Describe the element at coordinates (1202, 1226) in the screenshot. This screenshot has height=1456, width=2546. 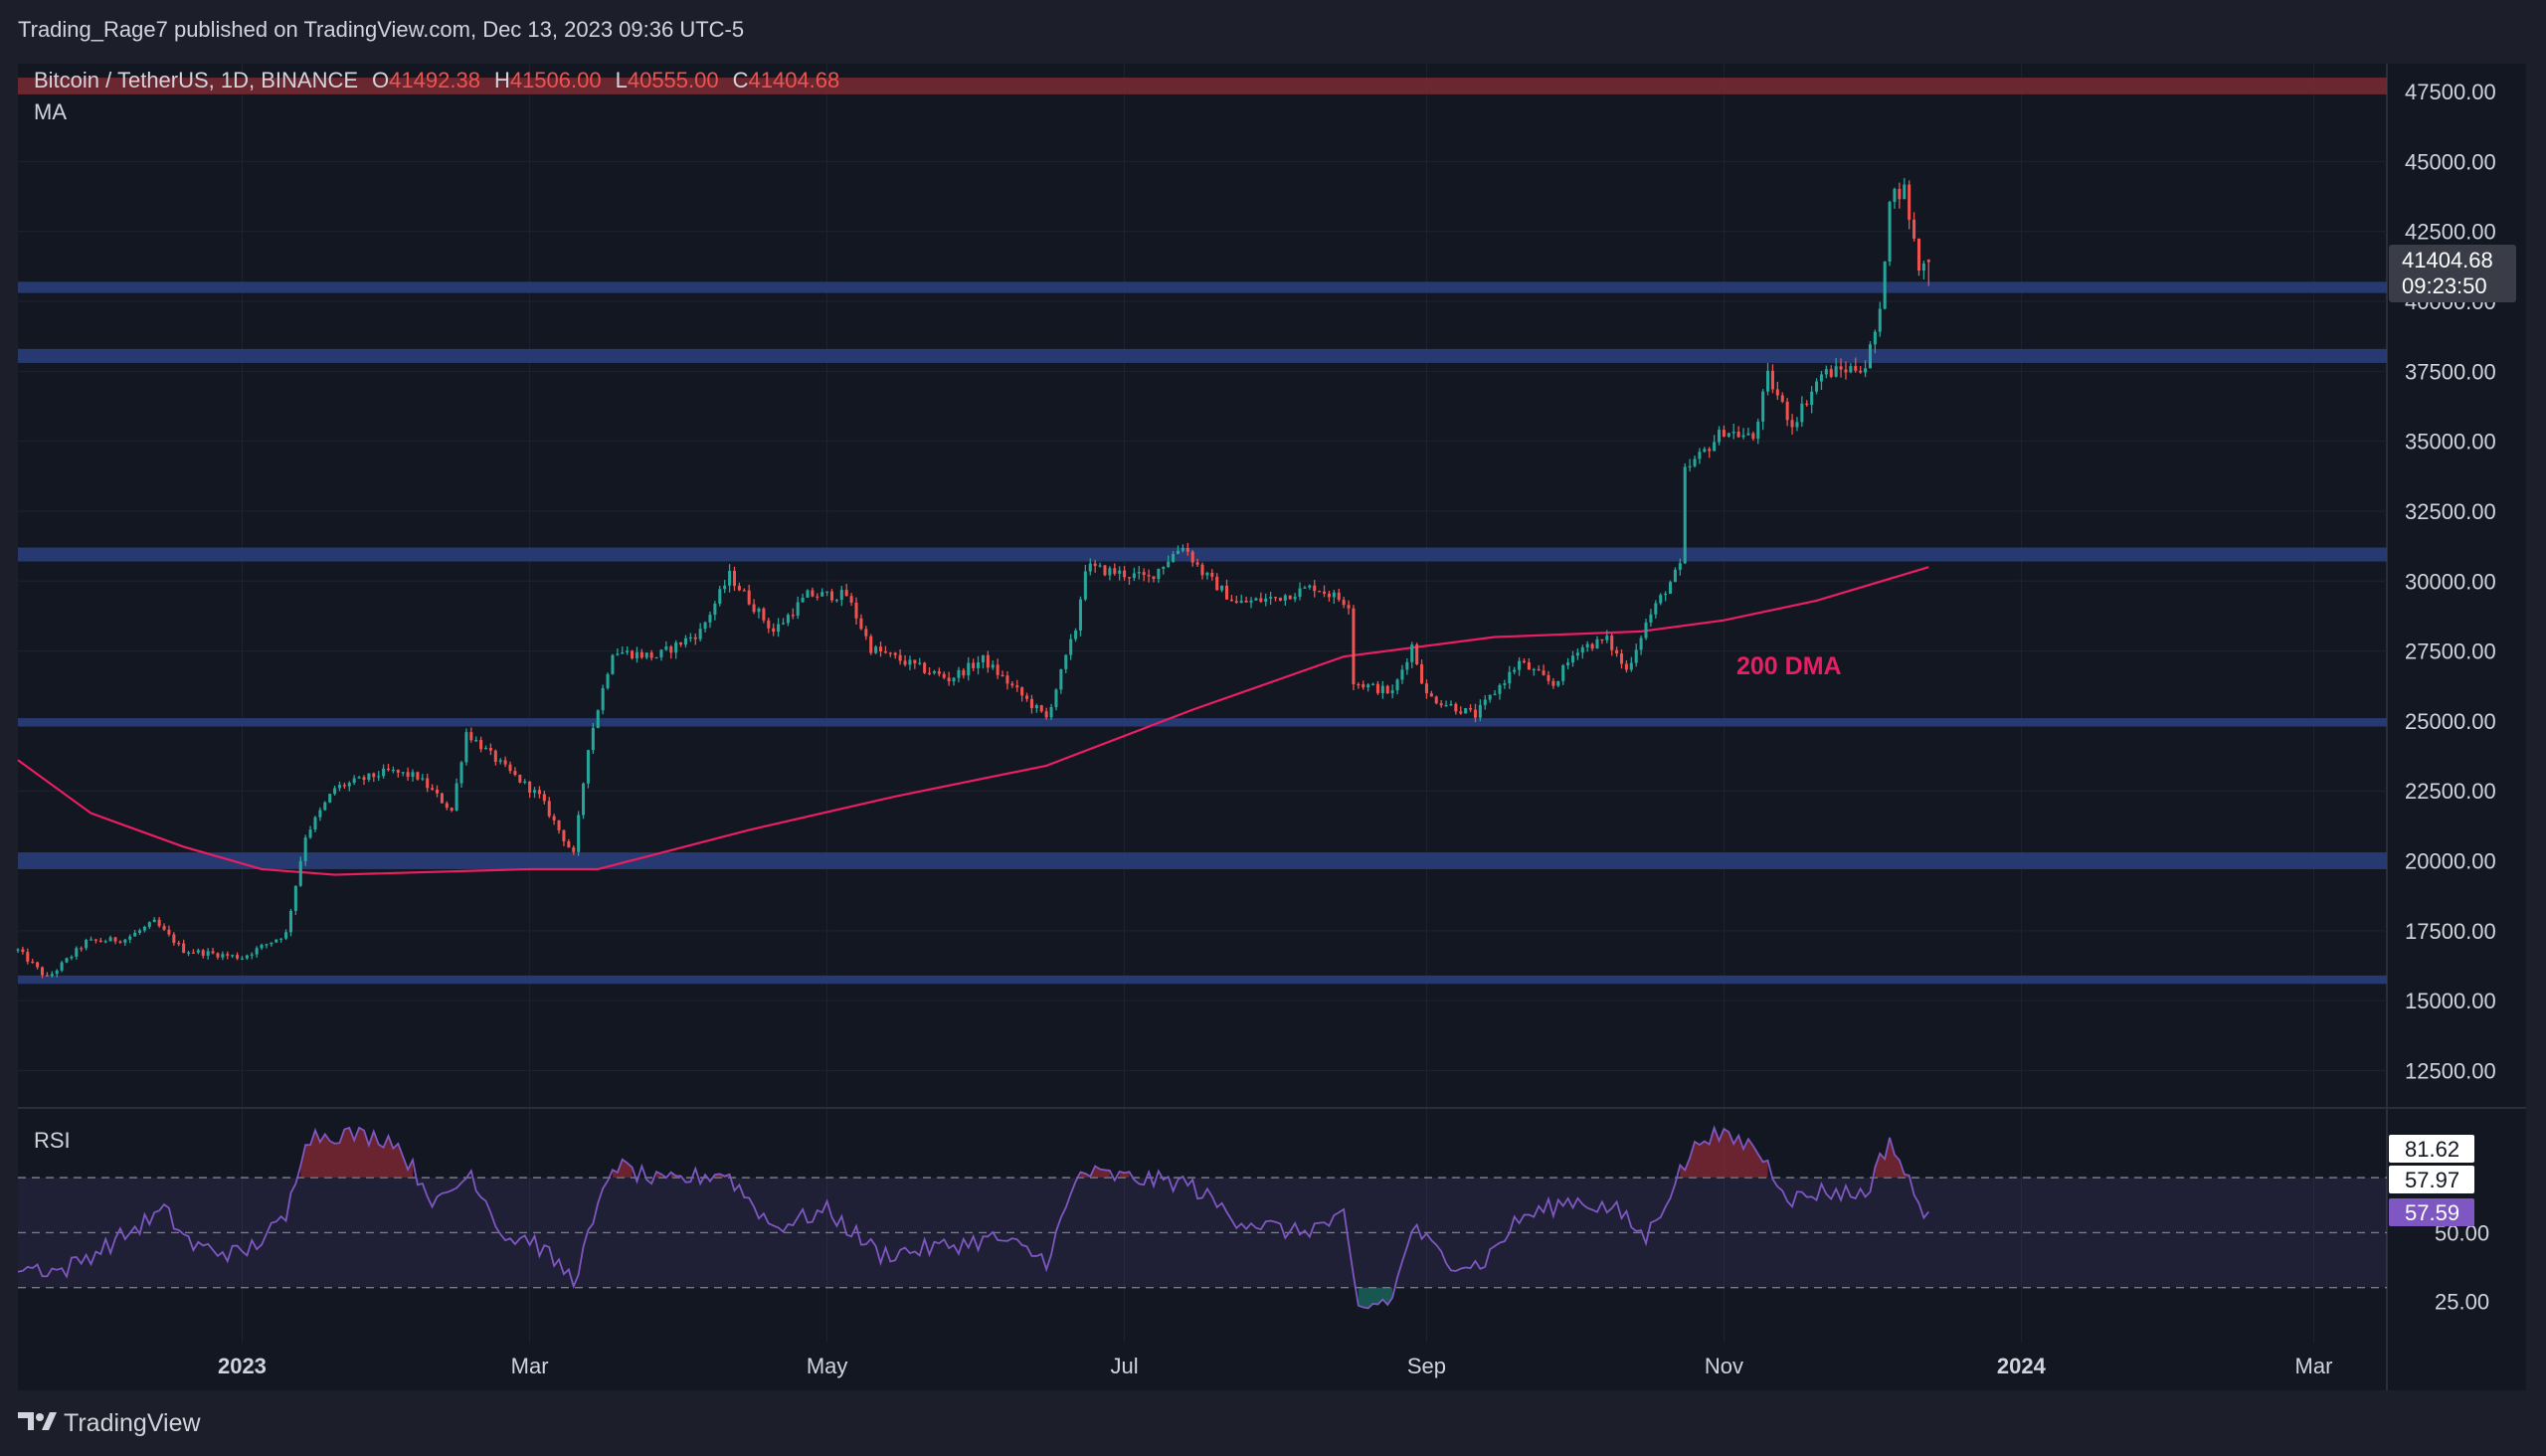
I see `rsi-pane` at that location.